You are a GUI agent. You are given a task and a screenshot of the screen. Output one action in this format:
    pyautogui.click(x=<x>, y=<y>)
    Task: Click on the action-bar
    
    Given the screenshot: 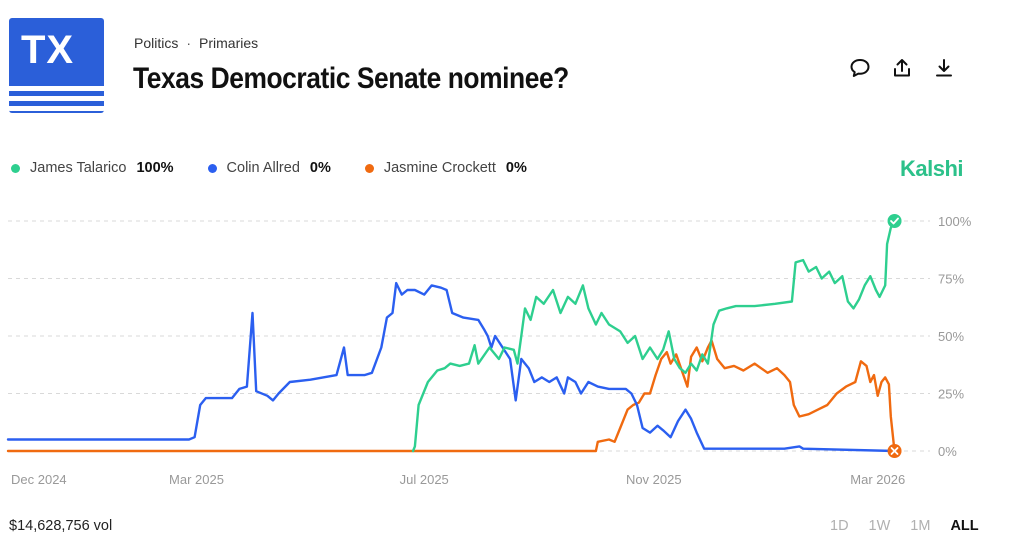 What is the action you would take?
    pyautogui.click(x=902, y=68)
    